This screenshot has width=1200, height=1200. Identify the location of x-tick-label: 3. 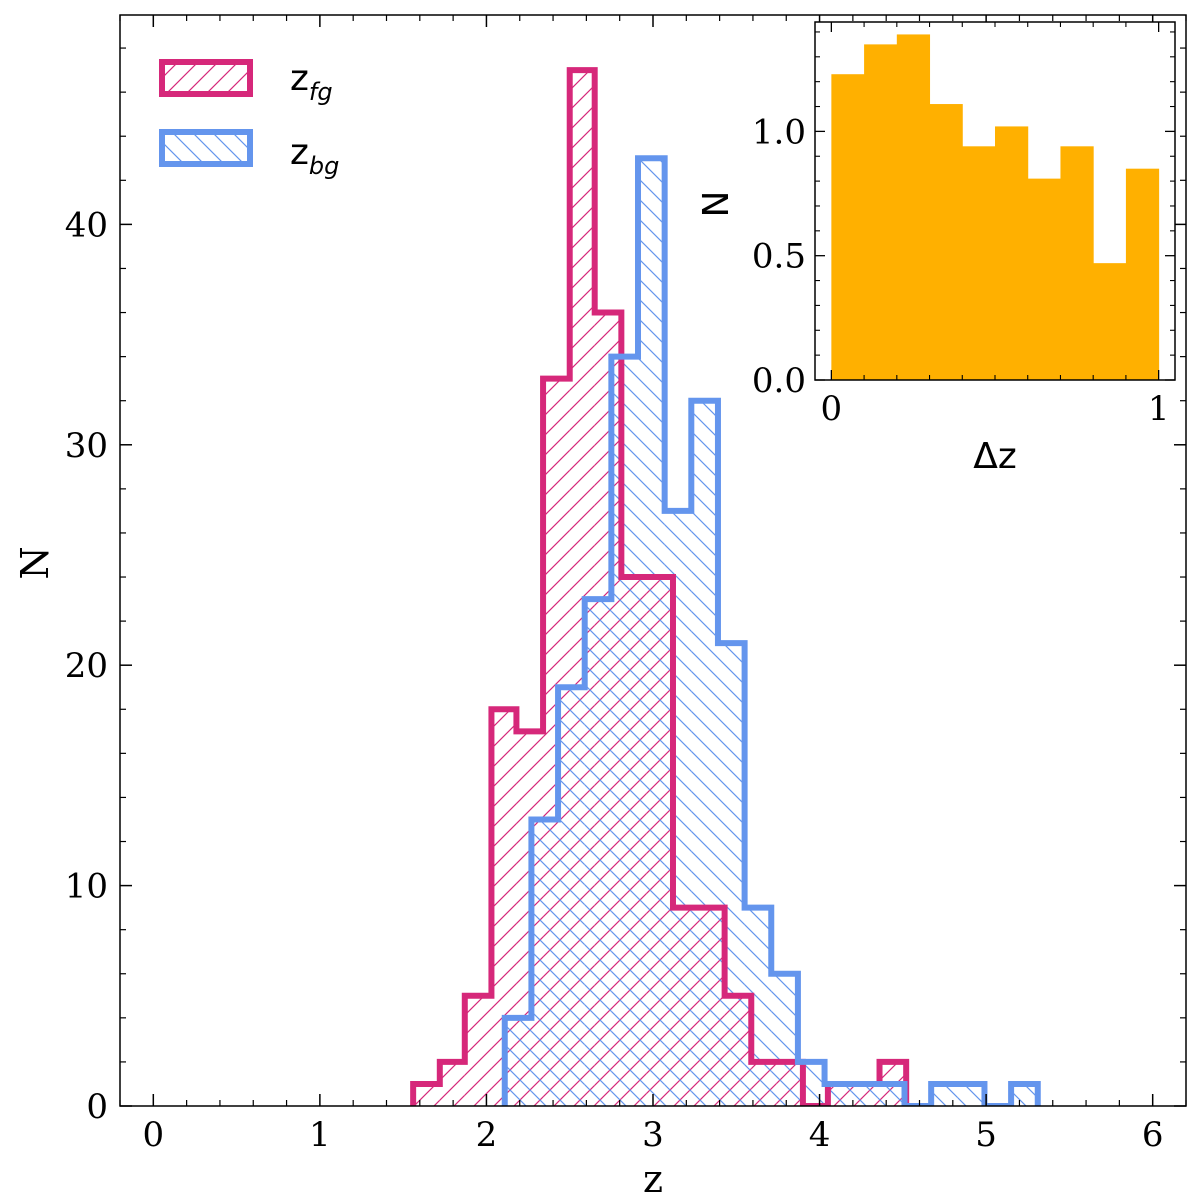
(653, 1135).